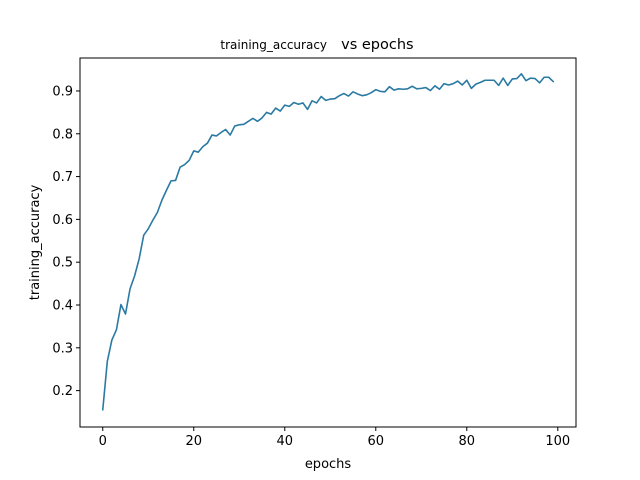 The image size is (640, 480). Describe the element at coordinates (328, 464) in the screenshot. I see `x-axis-label: epochs` at that location.